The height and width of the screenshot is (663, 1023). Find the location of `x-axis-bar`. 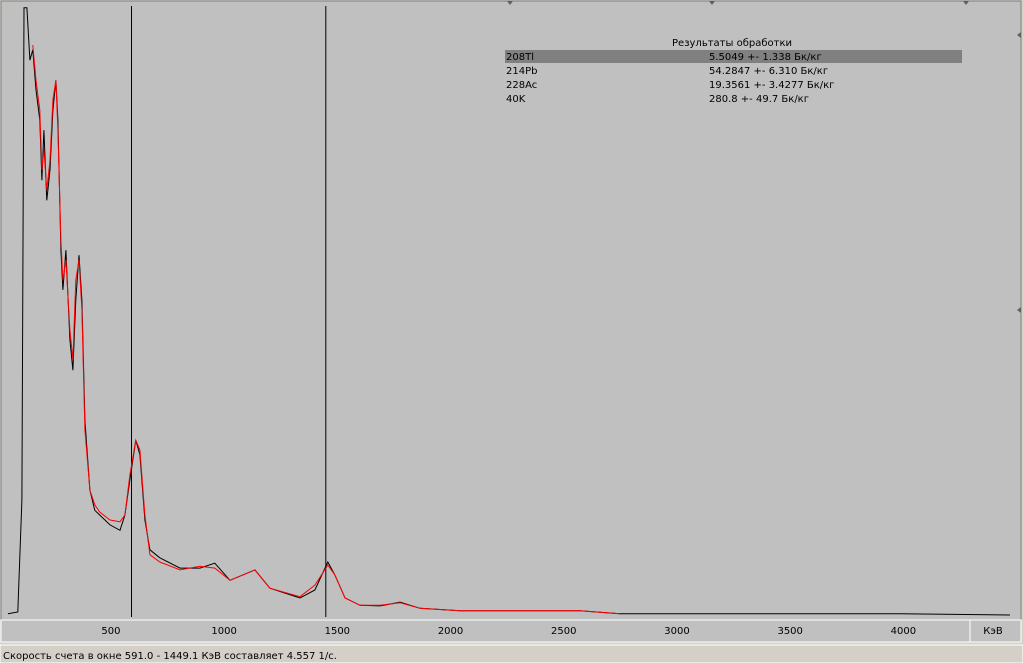

x-axis-bar is located at coordinates (511, 631).